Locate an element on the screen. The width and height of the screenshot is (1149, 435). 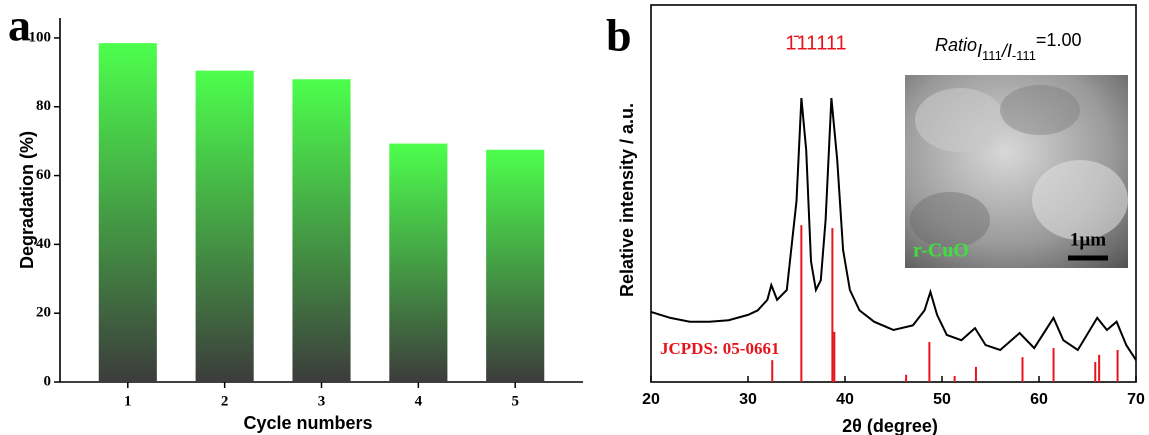
x-tick-label: 70 is located at coordinates (1136, 399).